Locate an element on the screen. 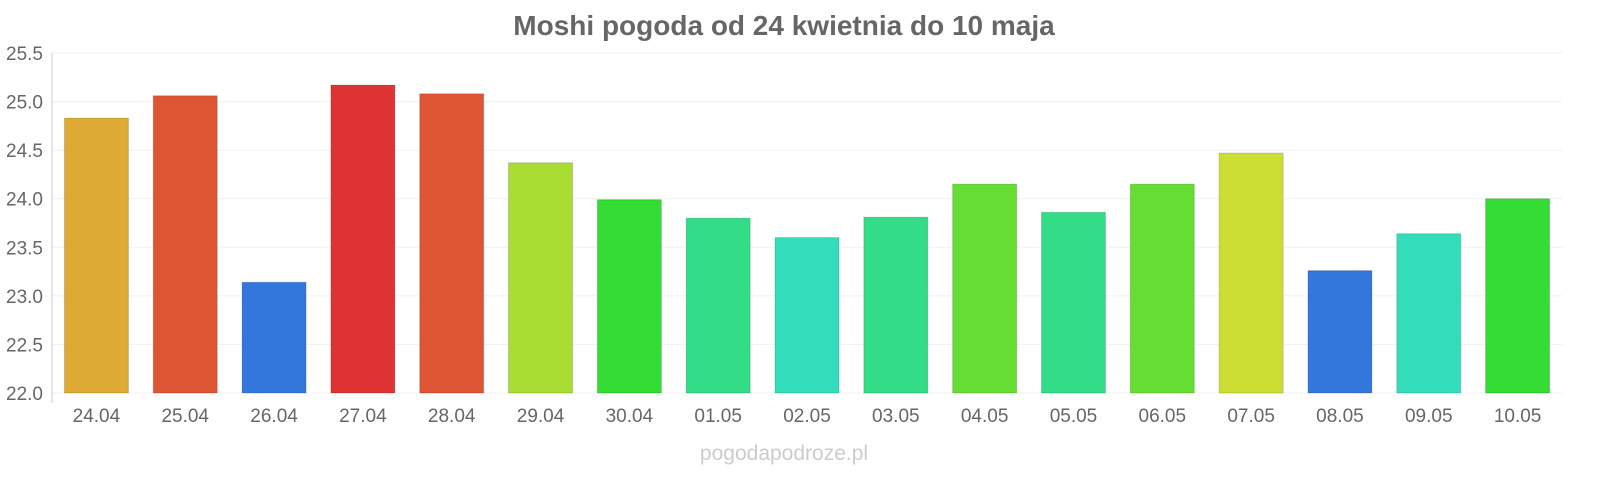 This screenshot has height=485, width=1600. x-tick-label: 02.05 is located at coordinates (807, 416).